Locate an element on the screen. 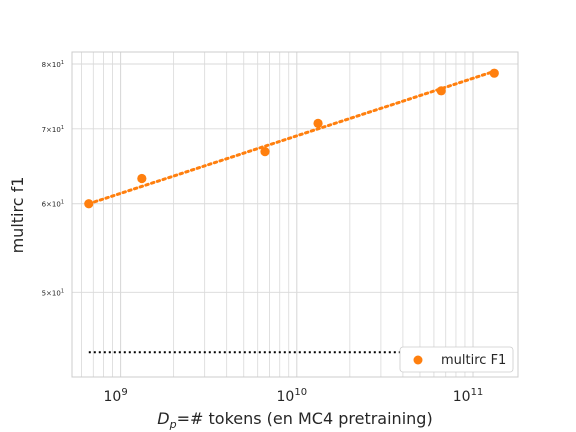 The width and height of the screenshot is (576, 432). y-tick-label: 8×101 is located at coordinates (53, 64).